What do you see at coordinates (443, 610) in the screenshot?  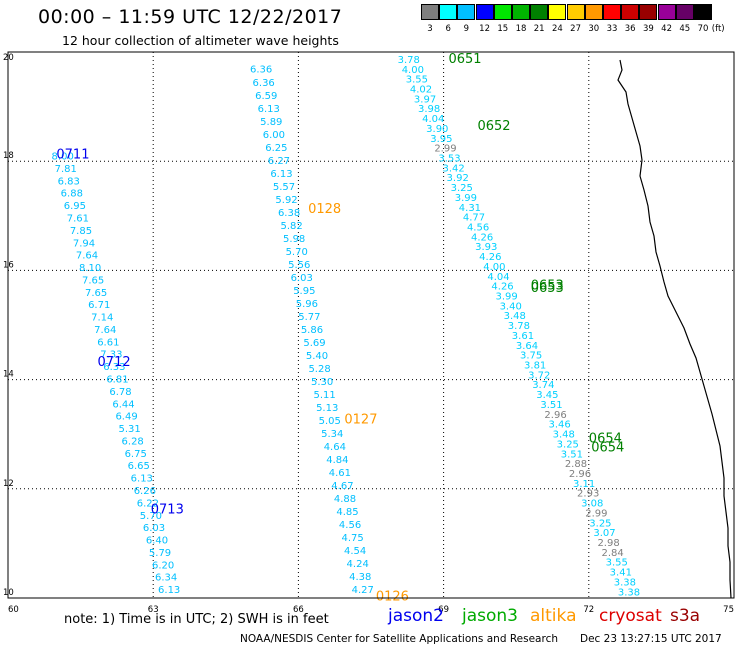 I see `x-tick-label: 69` at bounding box center [443, 610].